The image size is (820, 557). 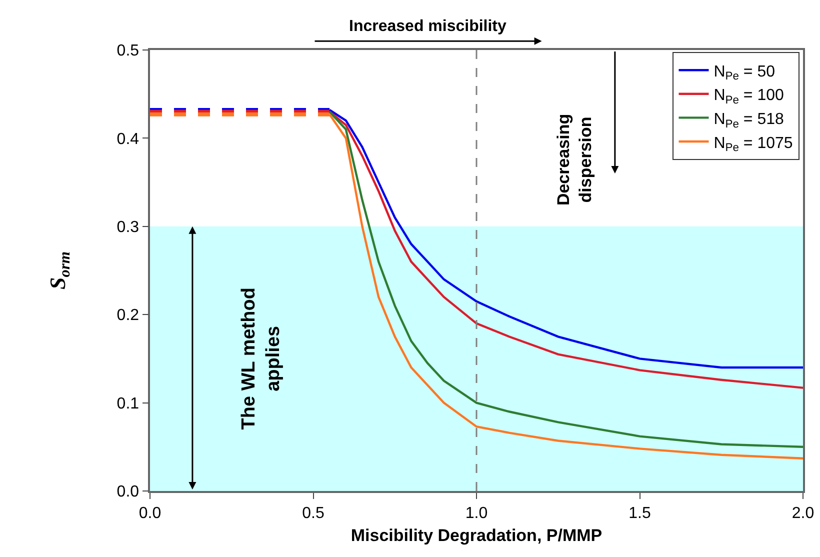 What do you see at coordinates (476, 535) in the screenshot?
I see `x-axis-title: Miscibility Degradation, P/MMP` at bounding box center [476, 535].